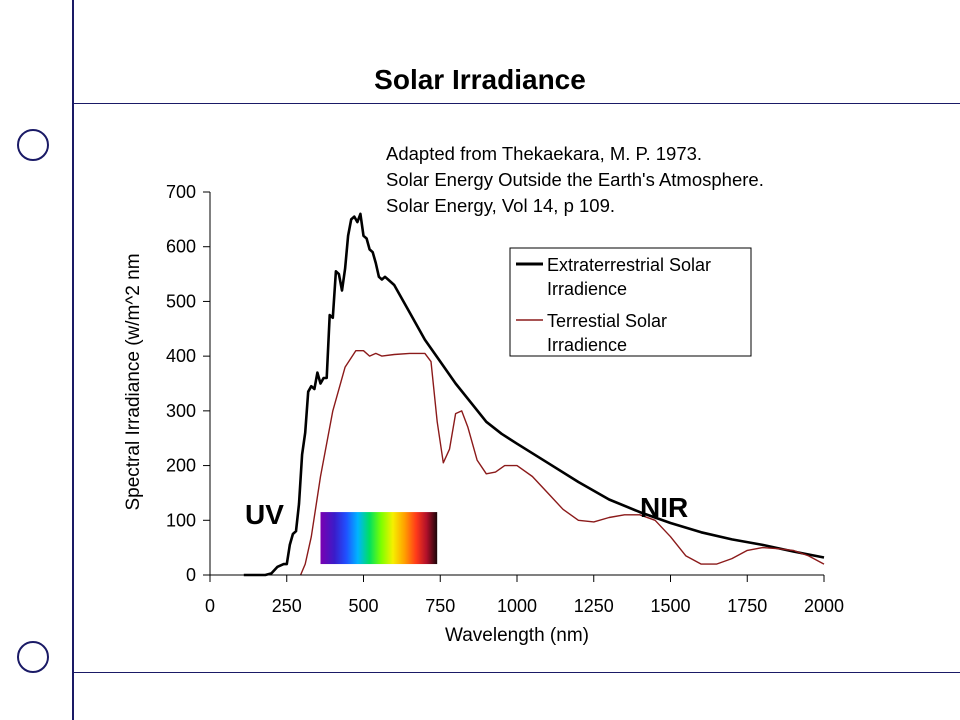 Image resolution: width=960 pixels, height=720 pixels. Describe the element at coordinates (670, 606) in the screenshot. I see `x-tick-label: 1500` at that location.